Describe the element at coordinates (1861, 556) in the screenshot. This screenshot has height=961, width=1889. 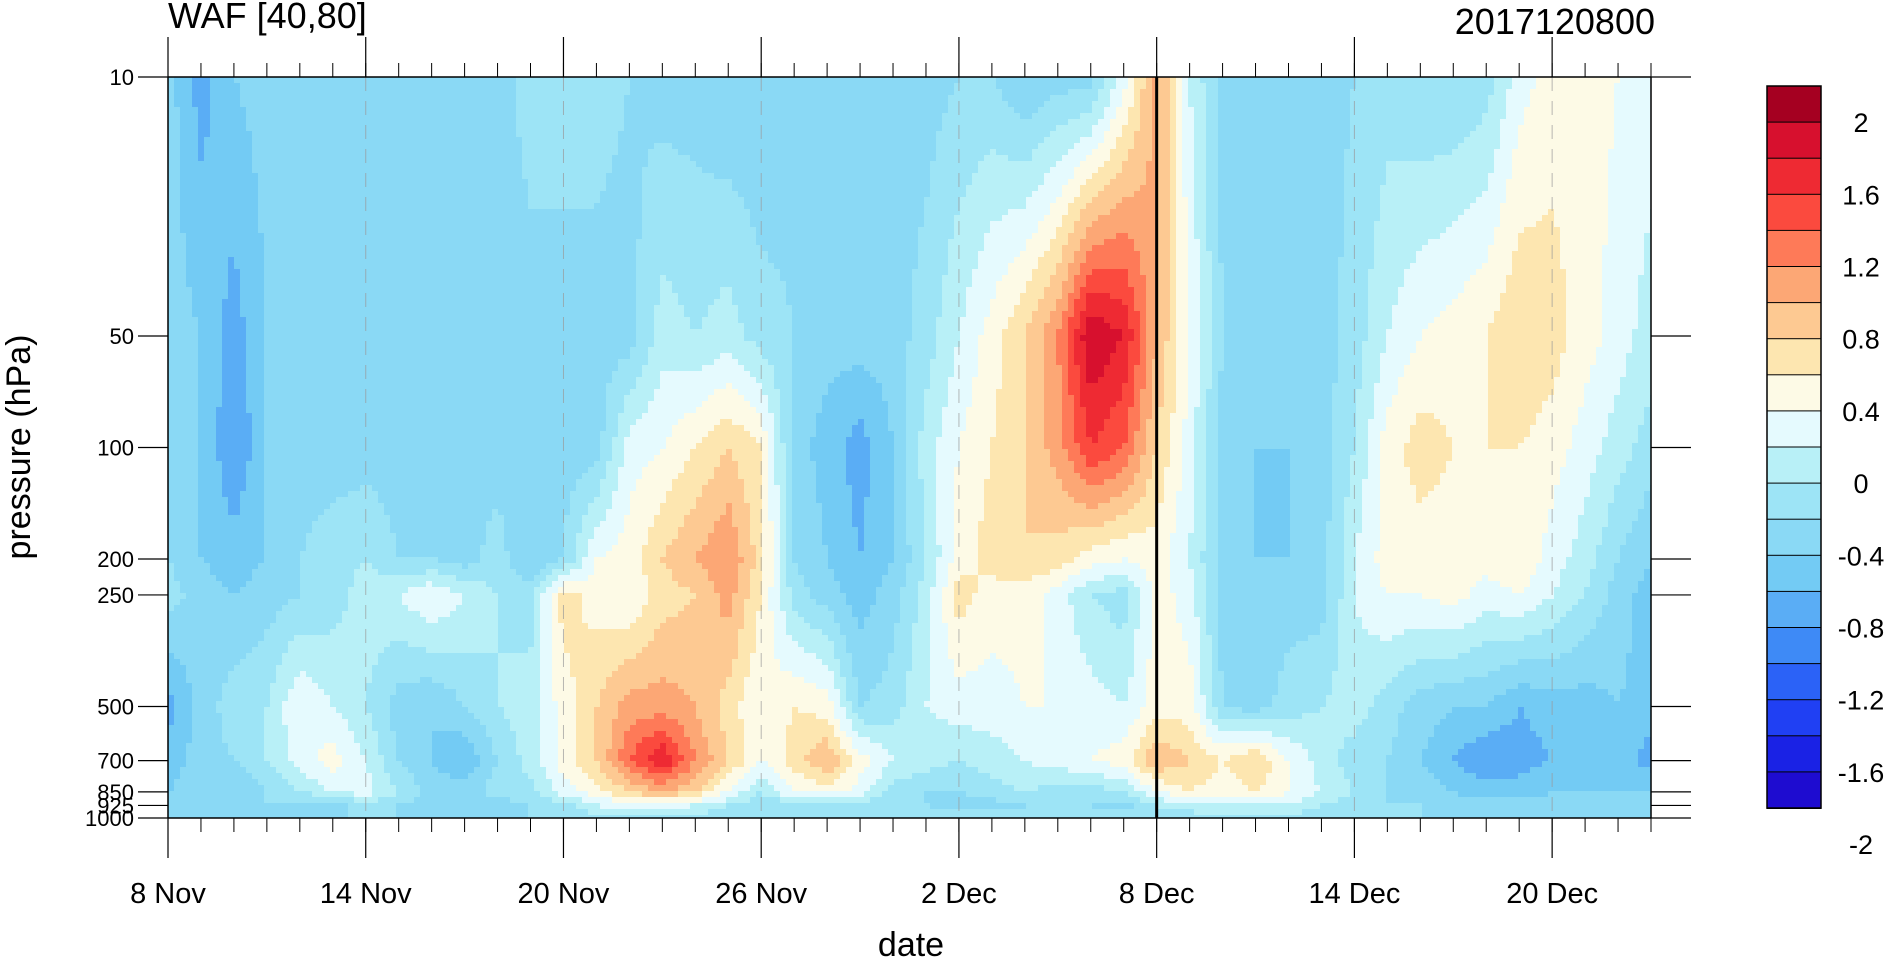
I see `colorbar-label: -0.4` at that location.